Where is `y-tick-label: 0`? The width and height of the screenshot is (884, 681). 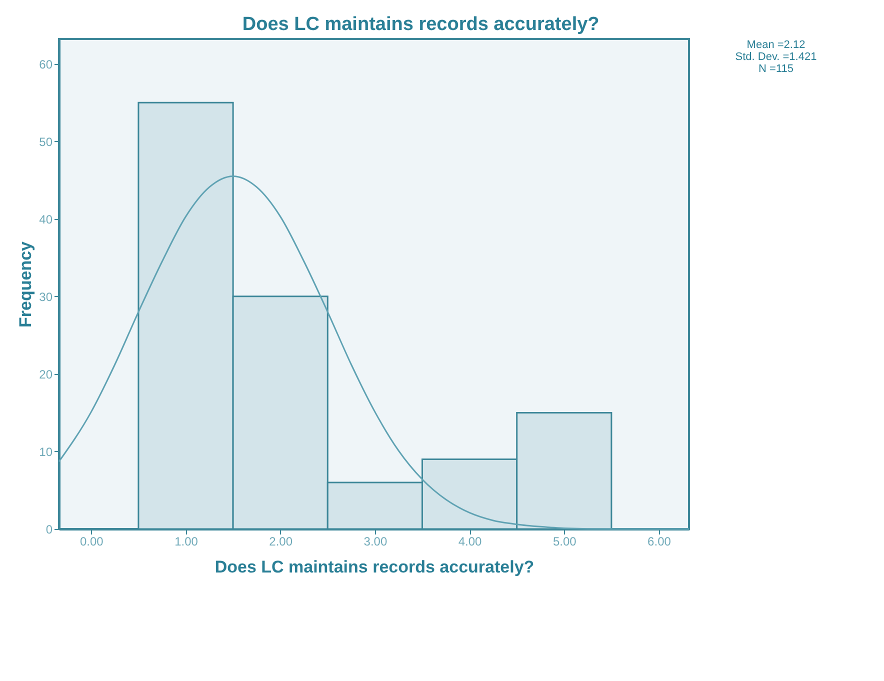 y-tick-label: 0 is located at coordinates (49, 529).